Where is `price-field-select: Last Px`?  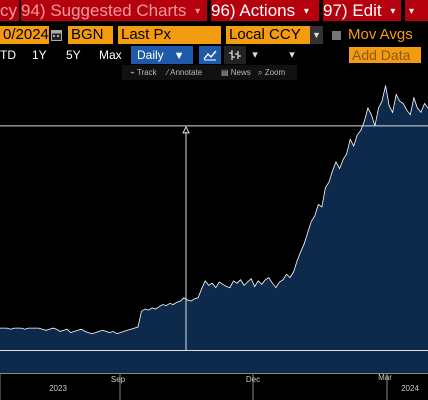
price-field-select: Last Px is located at coordinates (169, 35).